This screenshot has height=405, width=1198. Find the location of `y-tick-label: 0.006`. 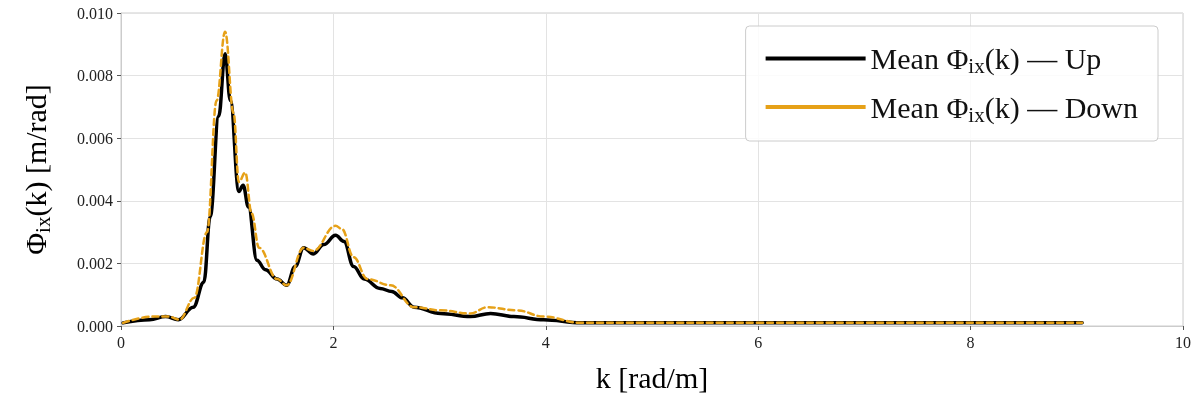

y-tick-label: 0.006 is located at coordinates (95, 138).